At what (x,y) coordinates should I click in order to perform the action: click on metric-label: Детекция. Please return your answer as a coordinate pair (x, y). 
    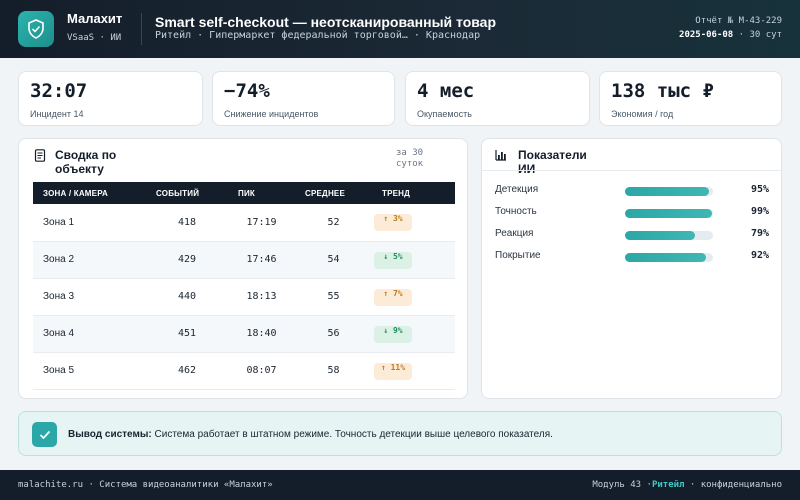
    Looking at the image, I should click on (517, 189).